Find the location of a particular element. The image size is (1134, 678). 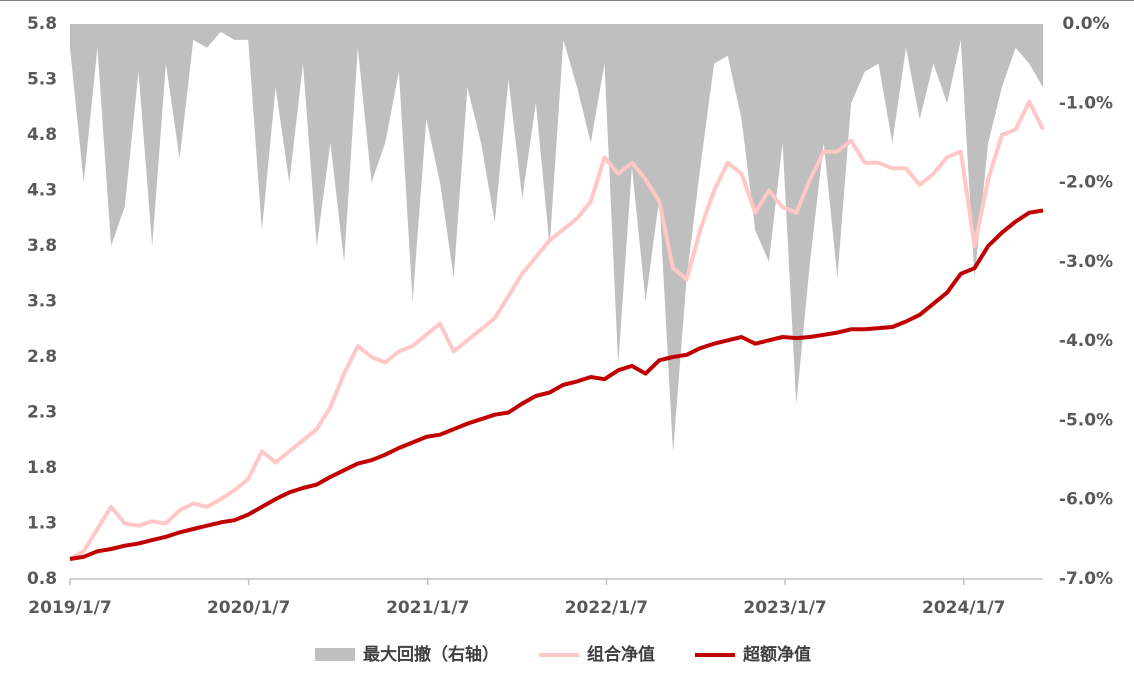

y2-tick-label: 0.0% is located at coordinates (1085, 24).